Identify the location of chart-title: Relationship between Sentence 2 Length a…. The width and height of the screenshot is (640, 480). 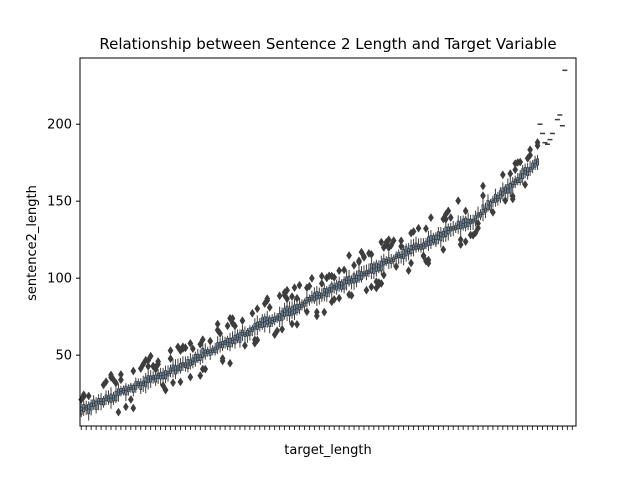
(327, 44).